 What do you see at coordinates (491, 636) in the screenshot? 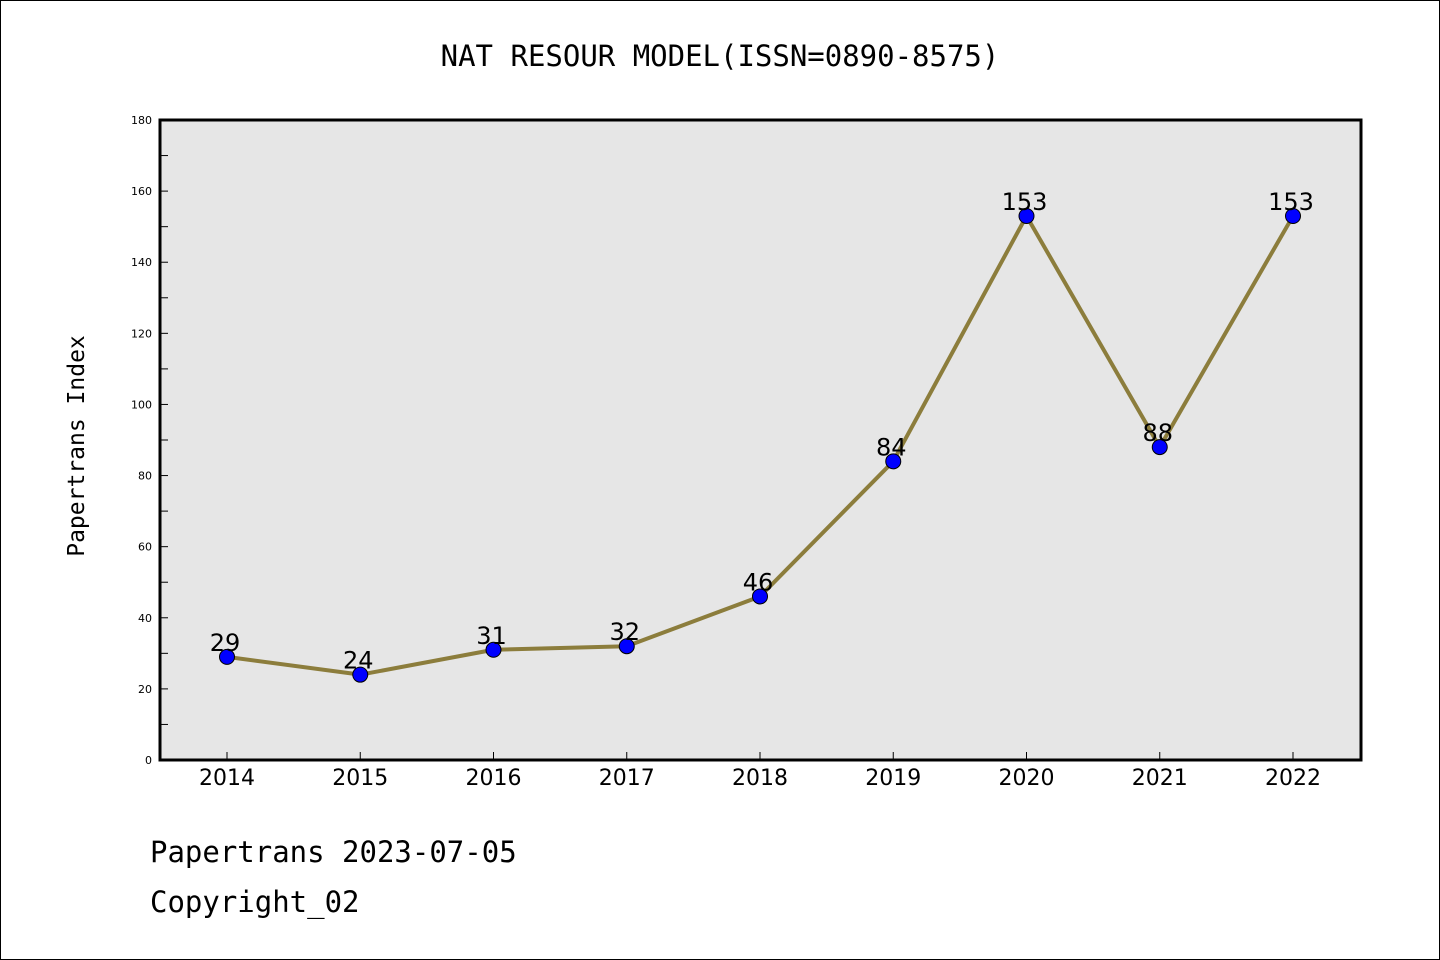
I see `data-label: 31` at bounding box center [491, 636].